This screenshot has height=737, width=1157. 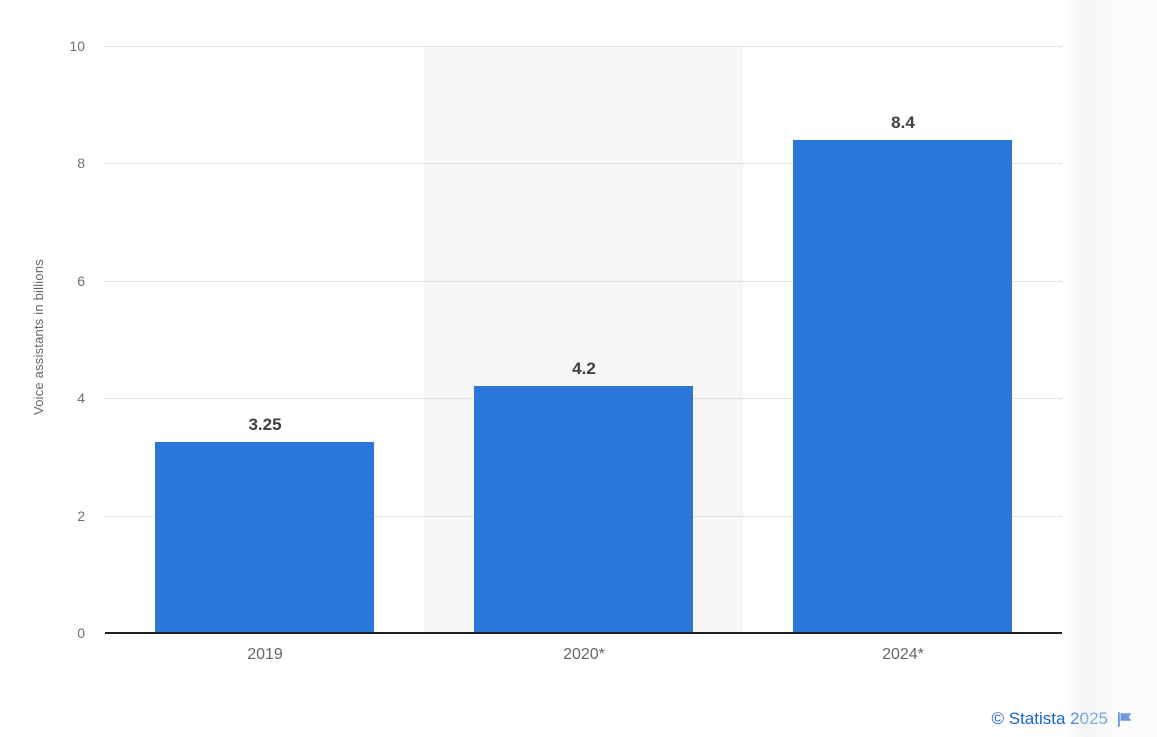 I want to click on y-tick-label: 0, so click(x=81, y=633).